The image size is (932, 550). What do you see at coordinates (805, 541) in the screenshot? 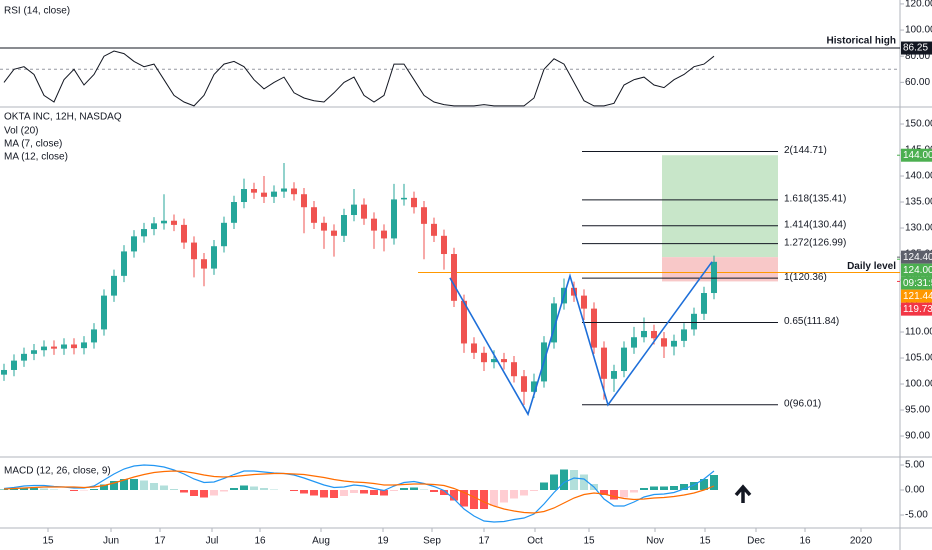
I see `x-tick-label: 16` at bounding box center [805, 541].